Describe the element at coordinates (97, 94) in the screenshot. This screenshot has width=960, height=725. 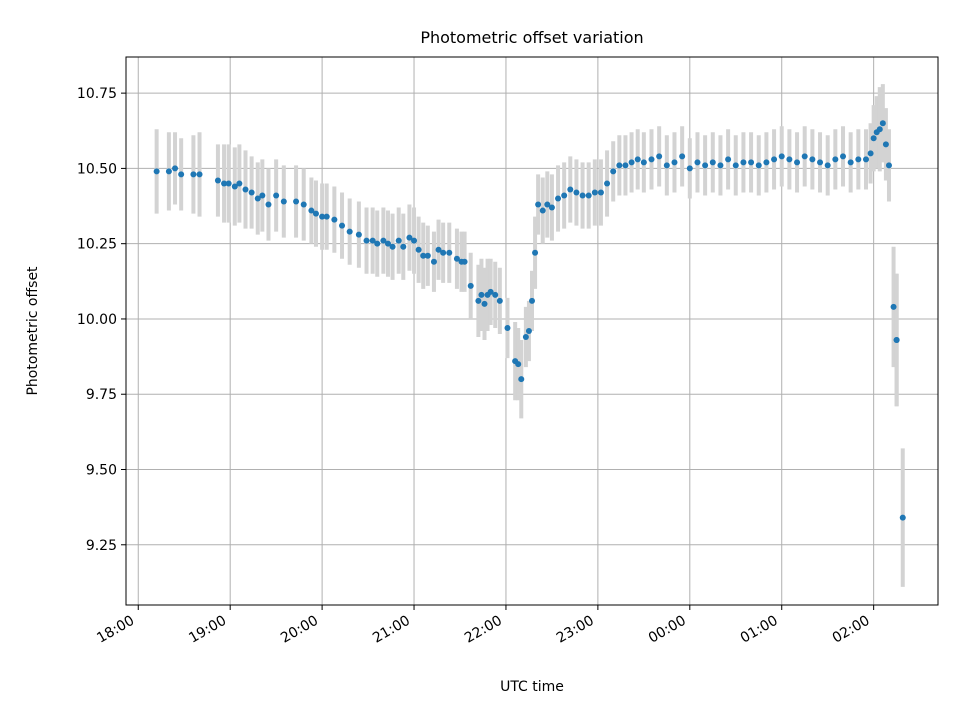
I see `y-tick-label: 10.75` at that location.